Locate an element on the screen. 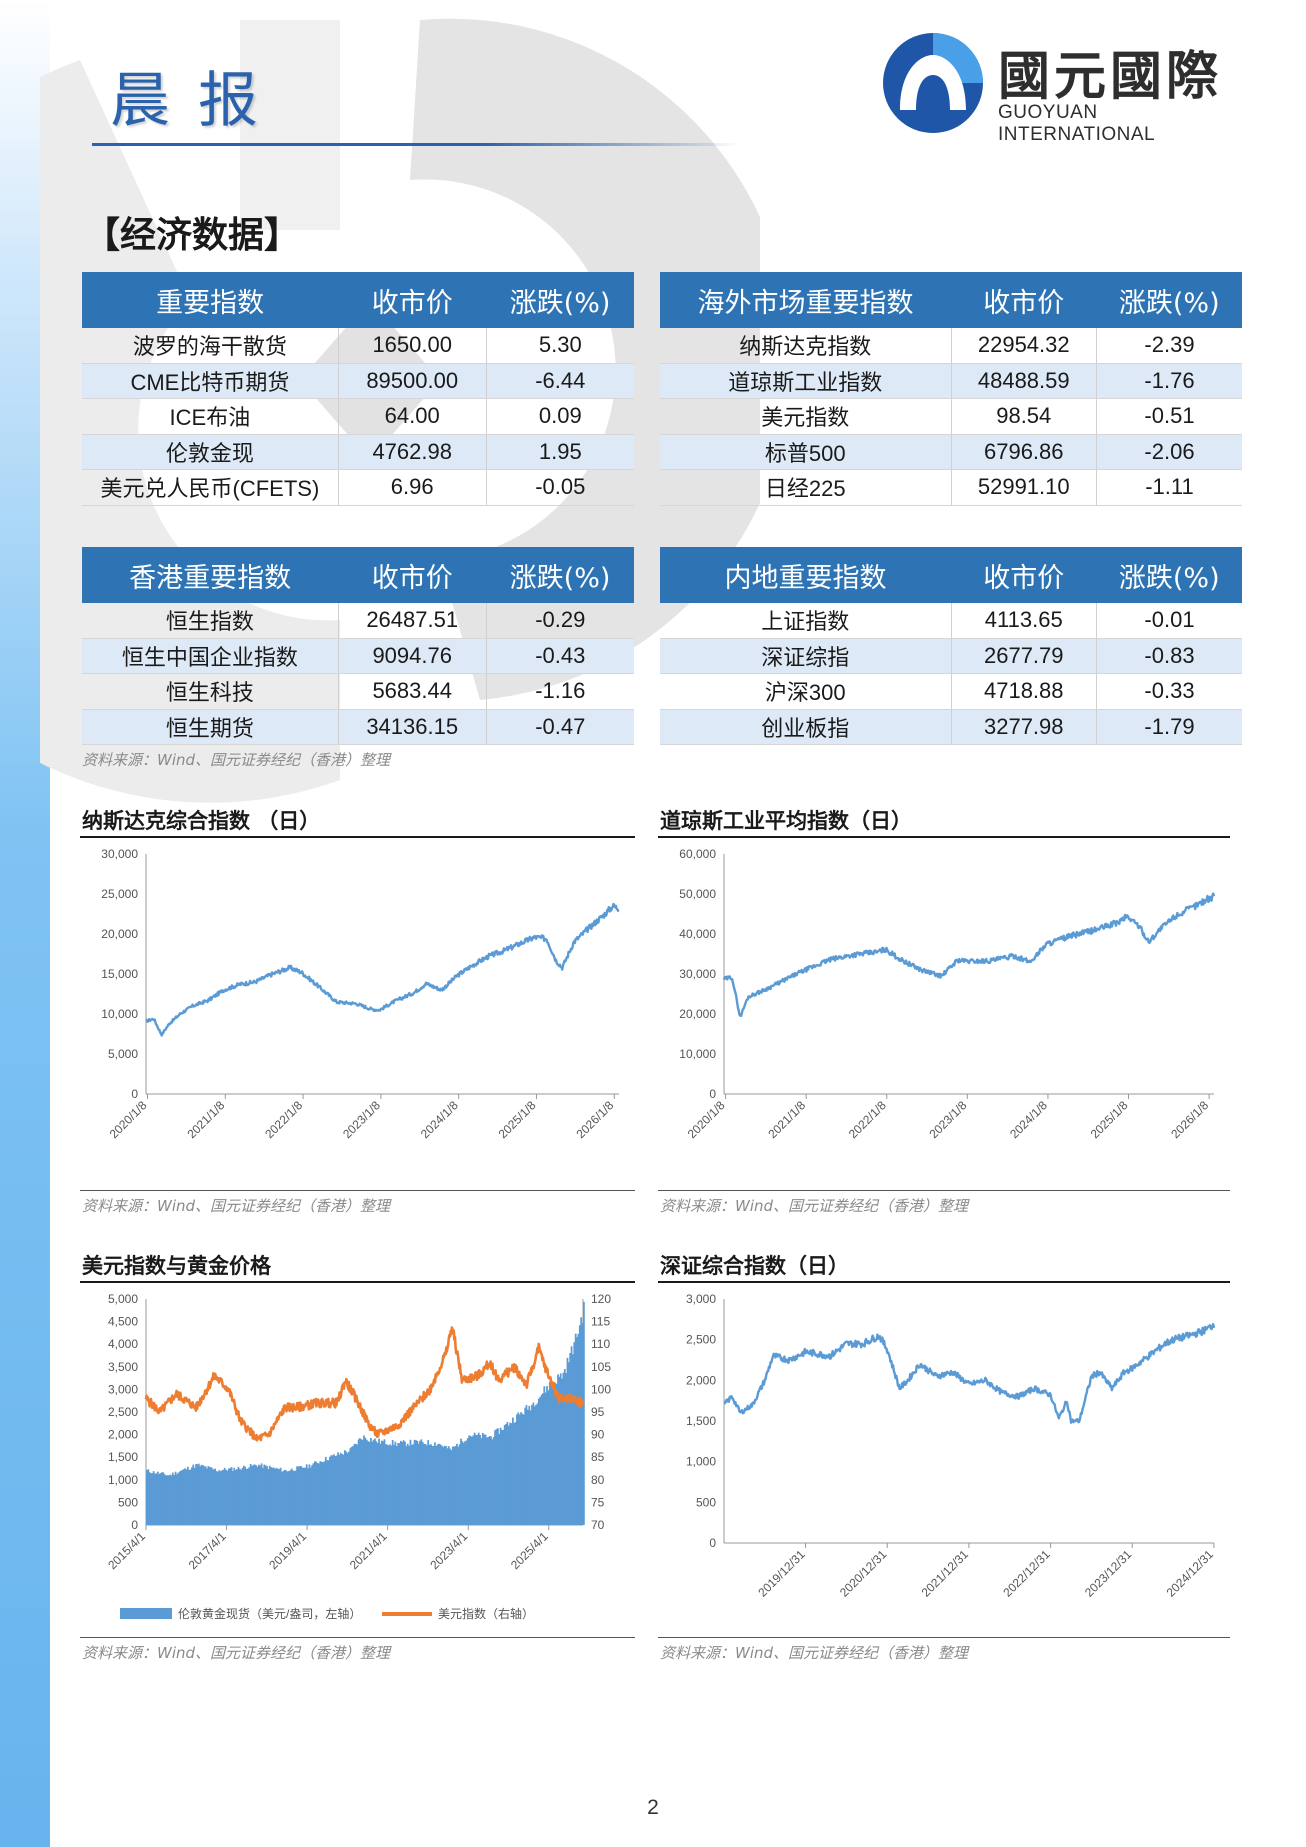 The image size is (1306, 1847). table-row: 道琼斯工业指数 48488.59 -1.76 is located at coordinates (951, 381).